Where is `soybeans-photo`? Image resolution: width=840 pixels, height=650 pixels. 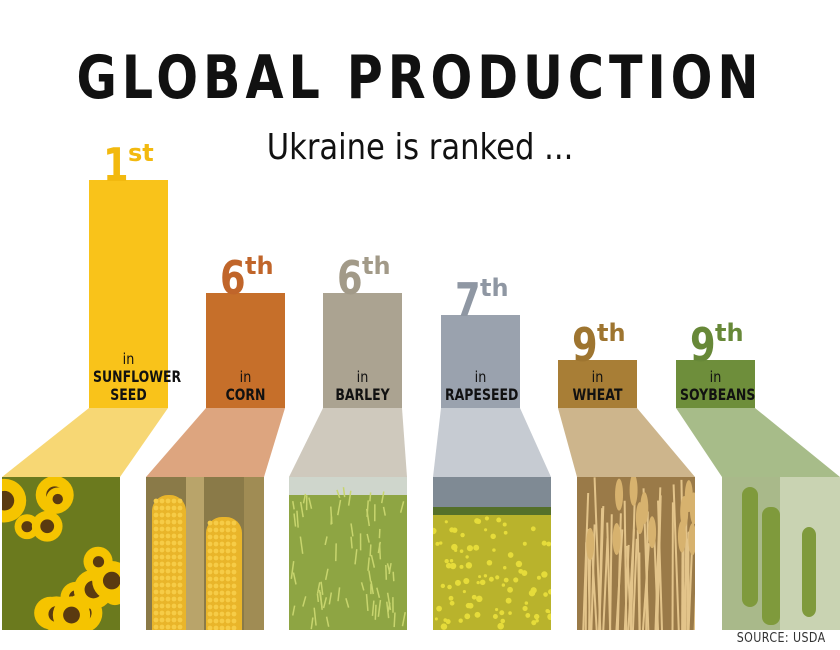 soybeans-photo is located at coordinates (781, 553).